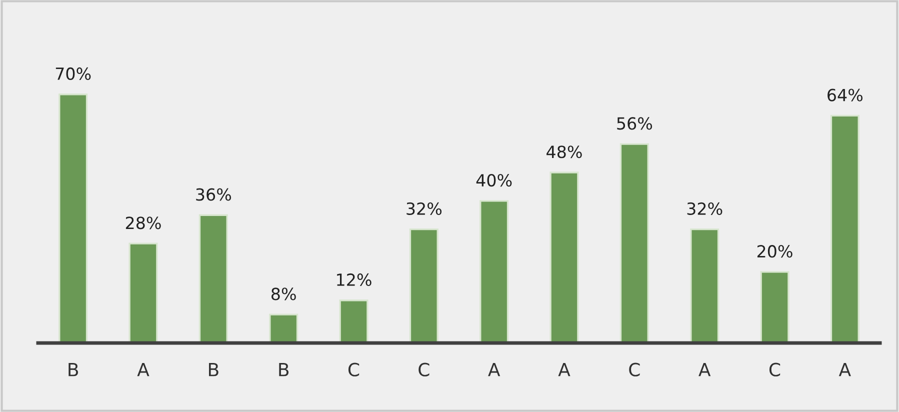 The height and width of the screenshot is (412, 899). Describe the element at coordinates (494, 180) in the screenshot. I see `data-label: 40%` at that location.